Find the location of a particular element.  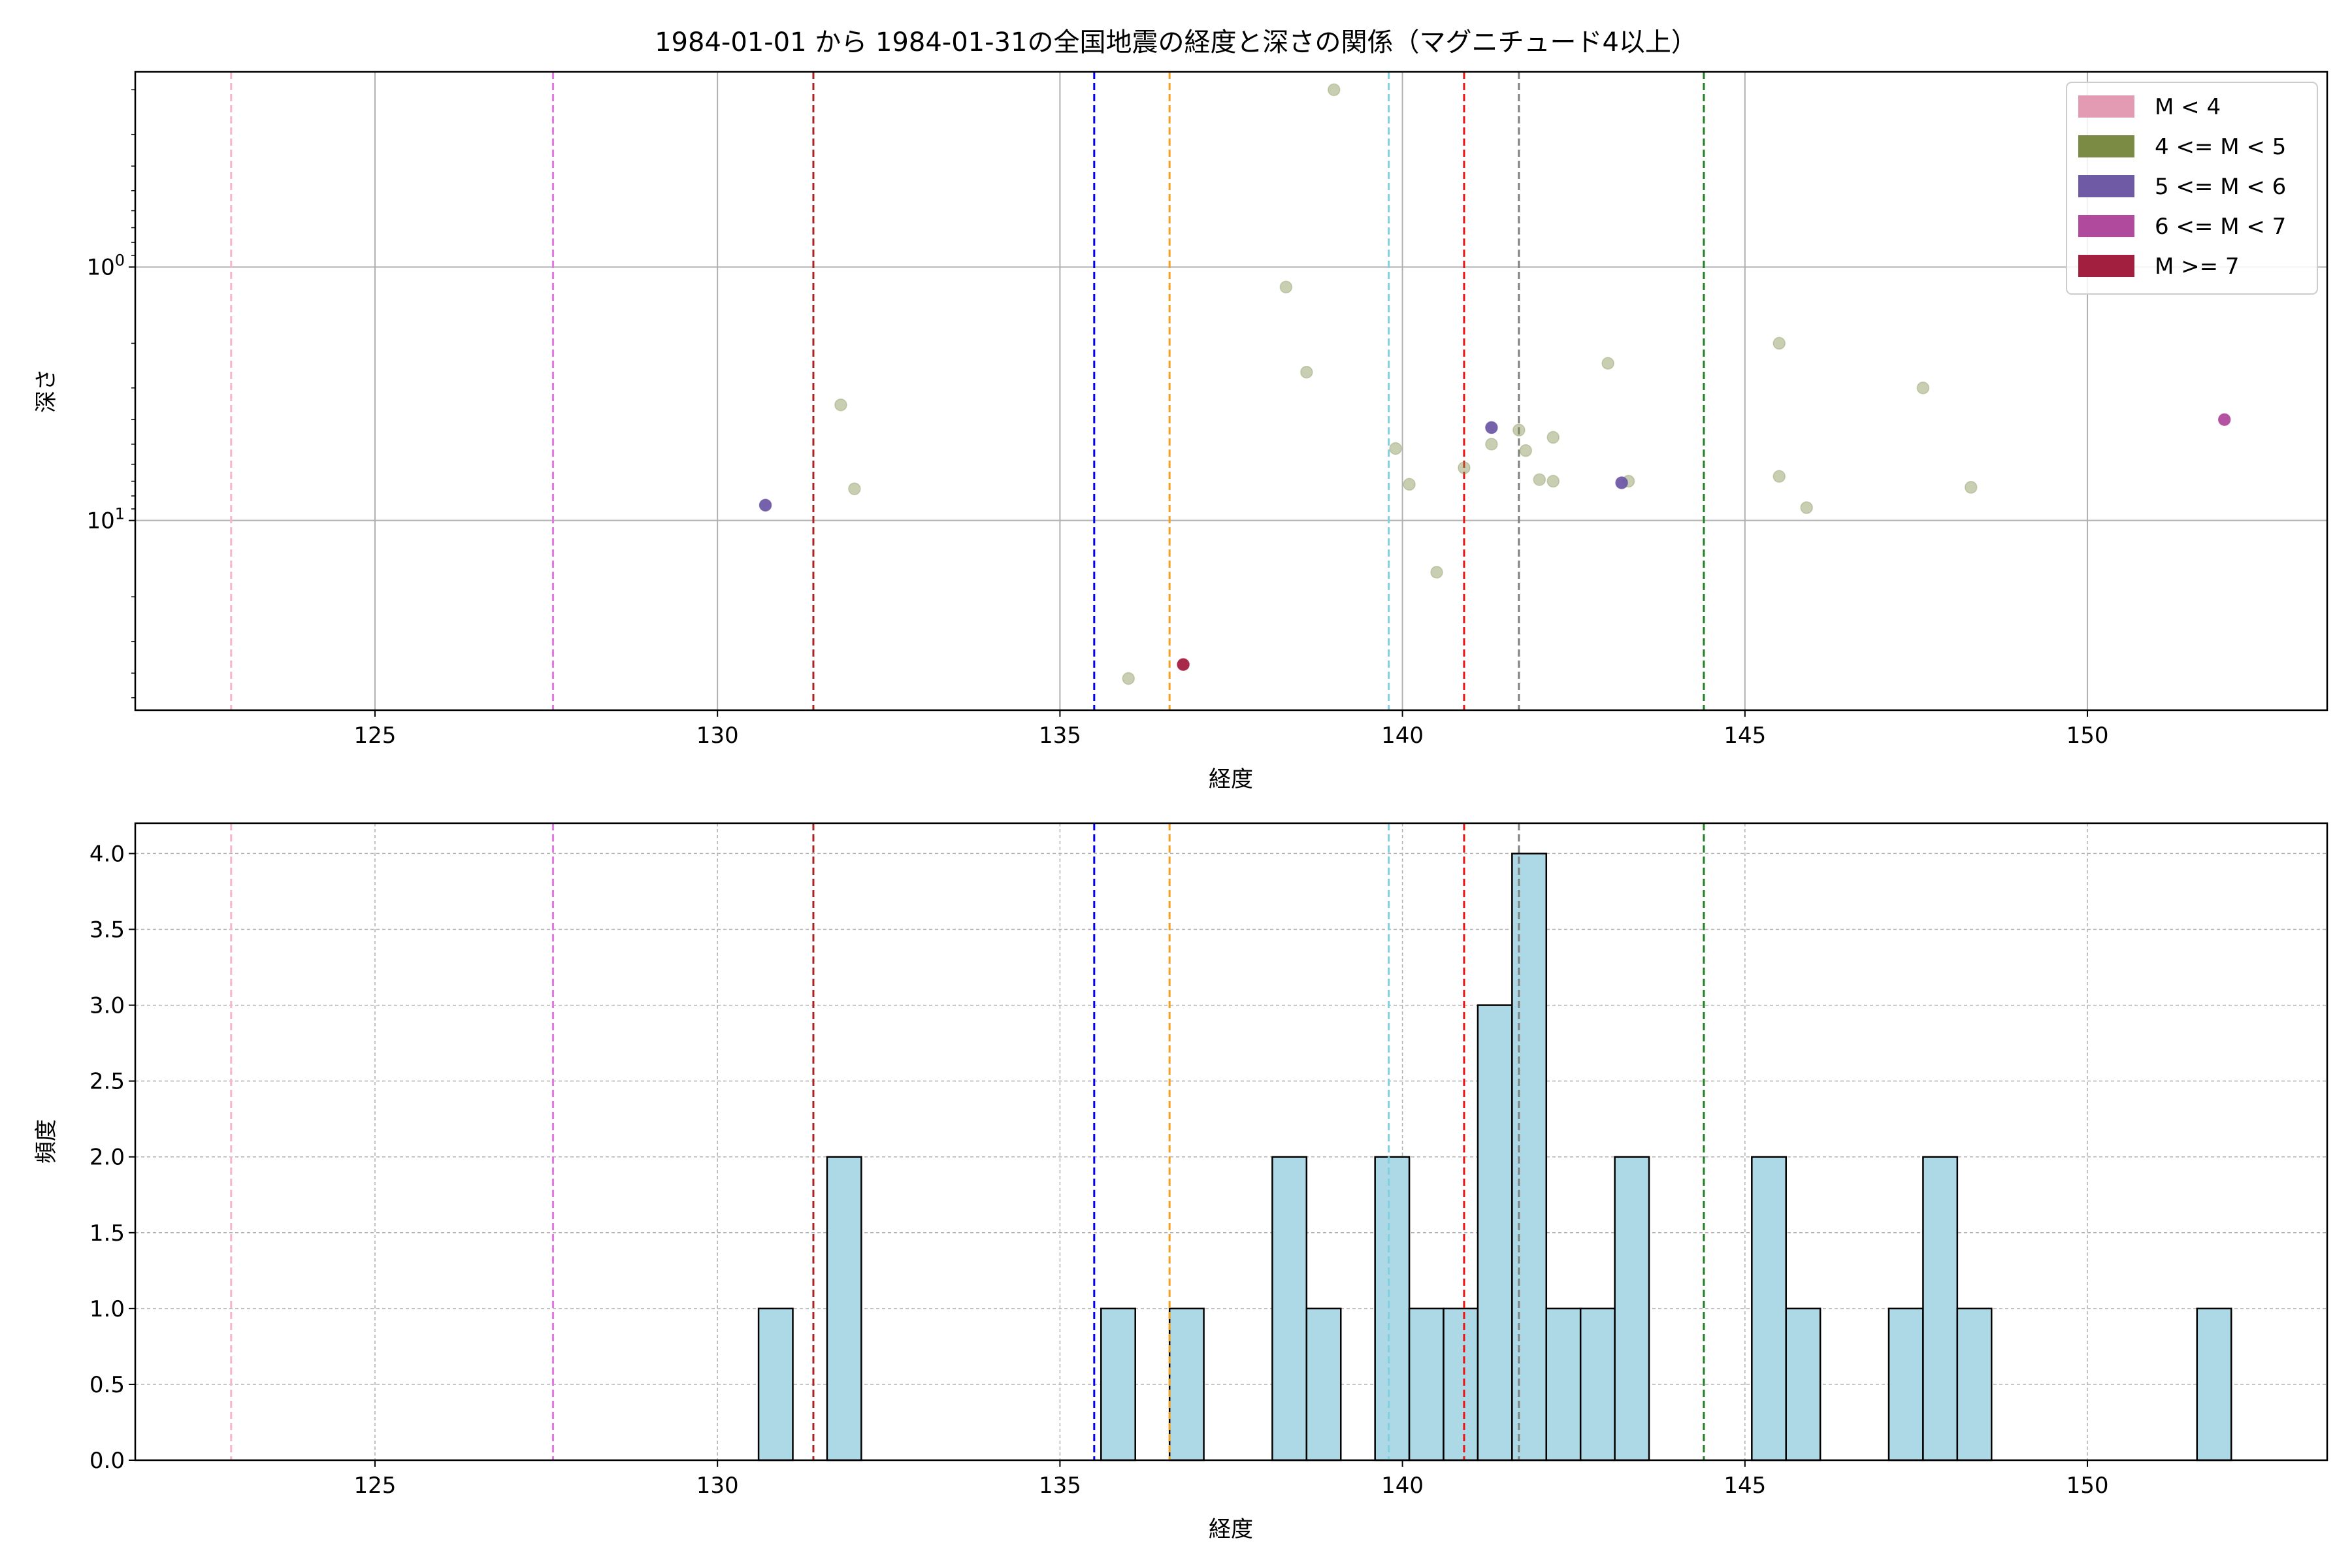

scatter-x-tick-label: 150 is located at coordinates (2087, 736).